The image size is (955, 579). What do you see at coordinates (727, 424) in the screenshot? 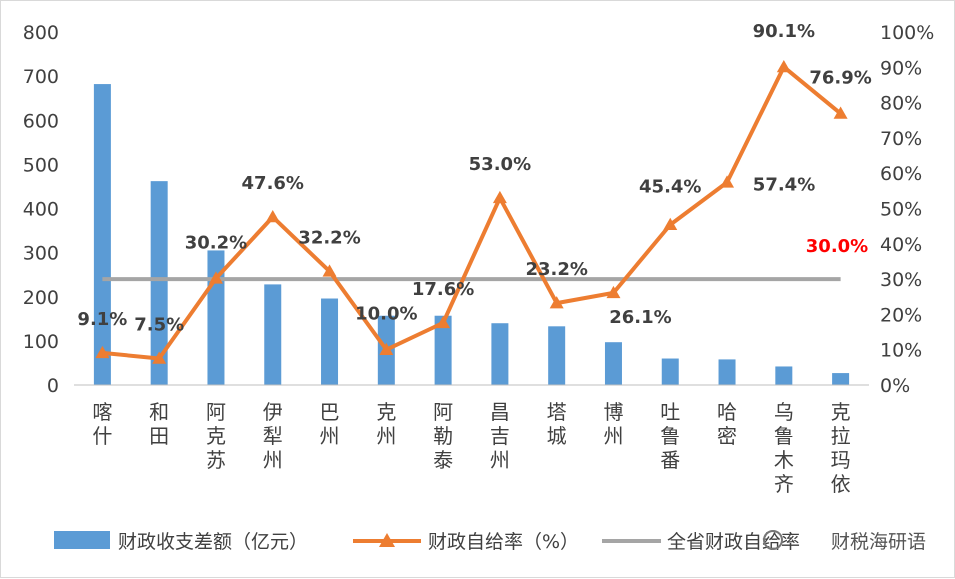
I see `category-label: 哈密` at bounding box center [727, 424].